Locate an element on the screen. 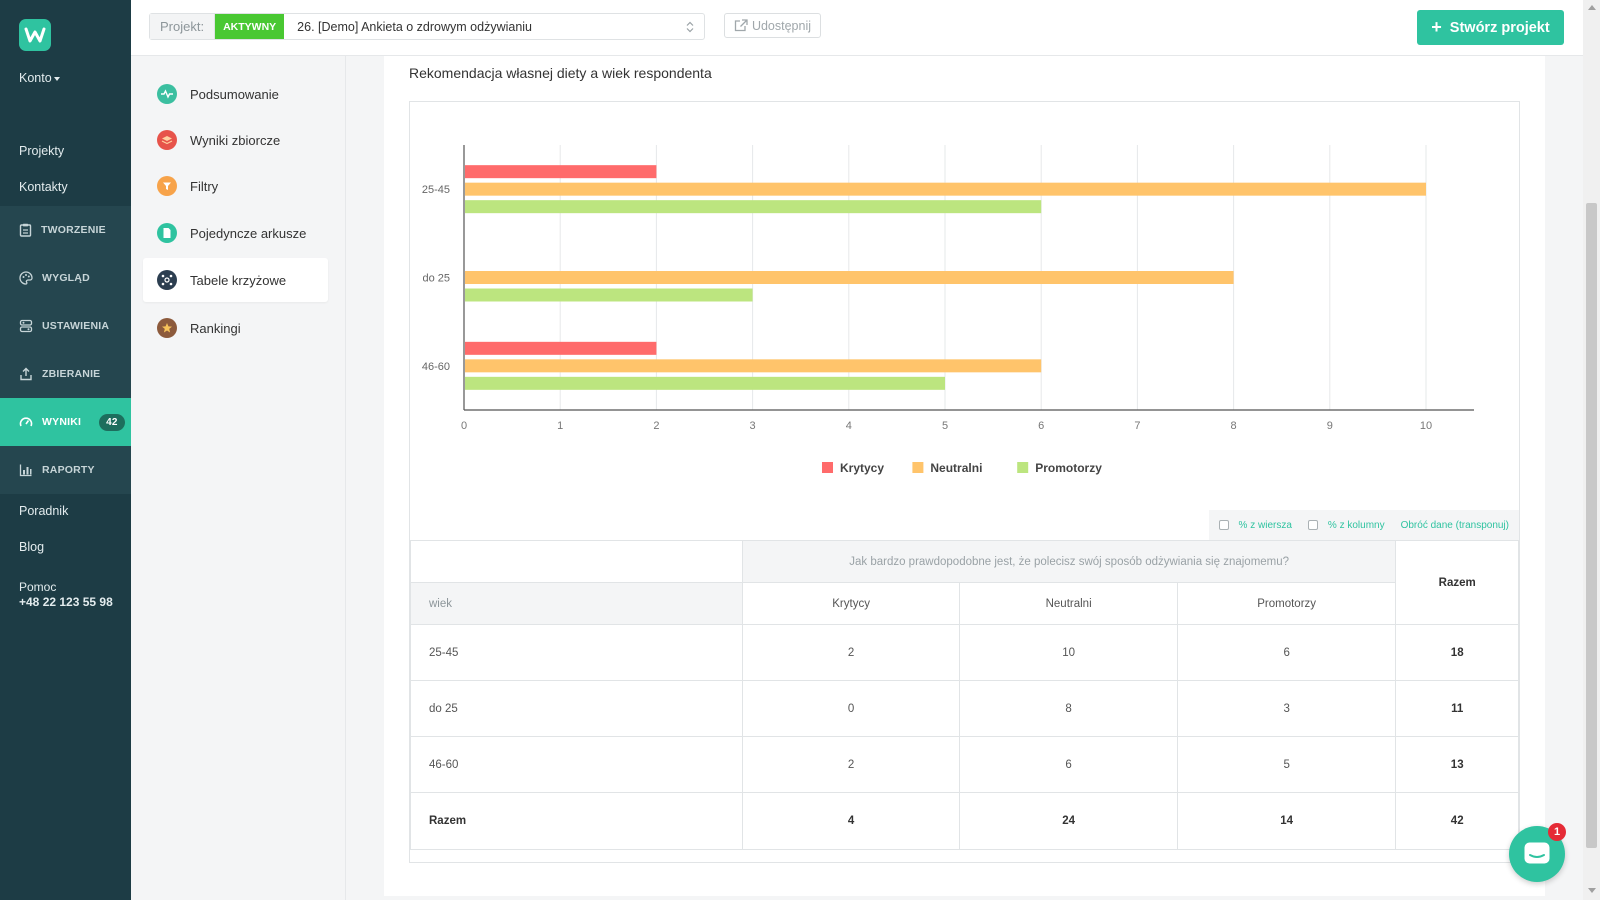 The image size is (1600, 900). submenu-wyniki-zbiorcze: Wyniki zbiorcze is located at coordinates (235, 140).